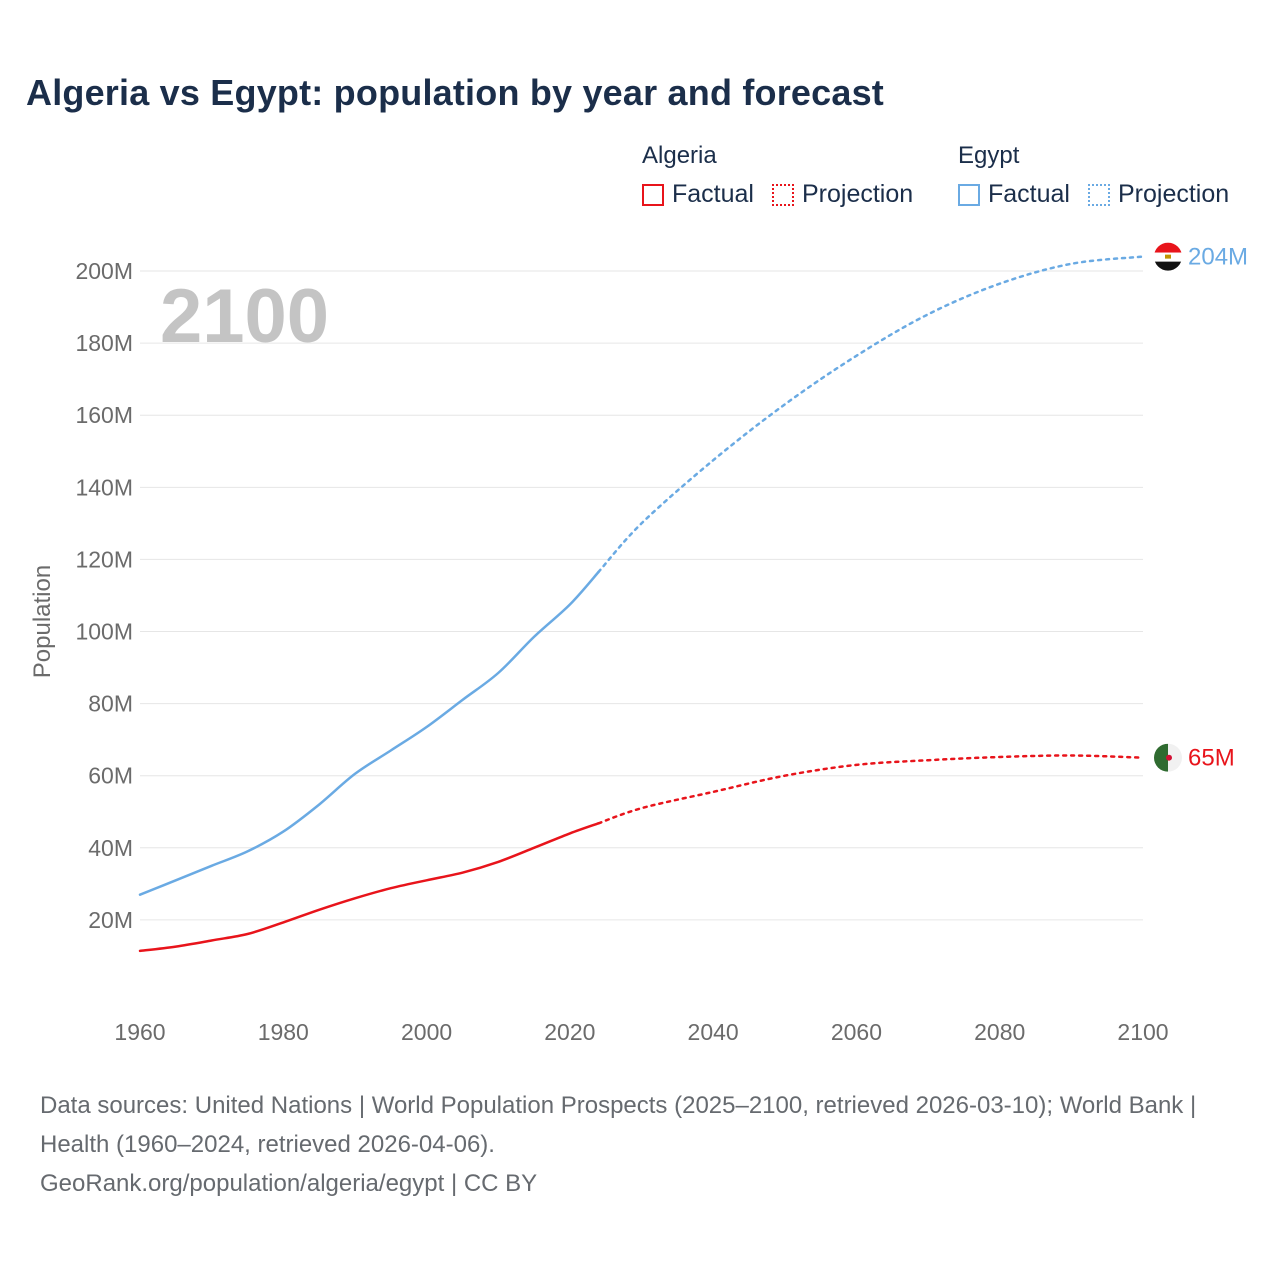  Describe the element at coordinates (104, 632) in the screenshot. I see `y-tick-label: 100M` at that location.